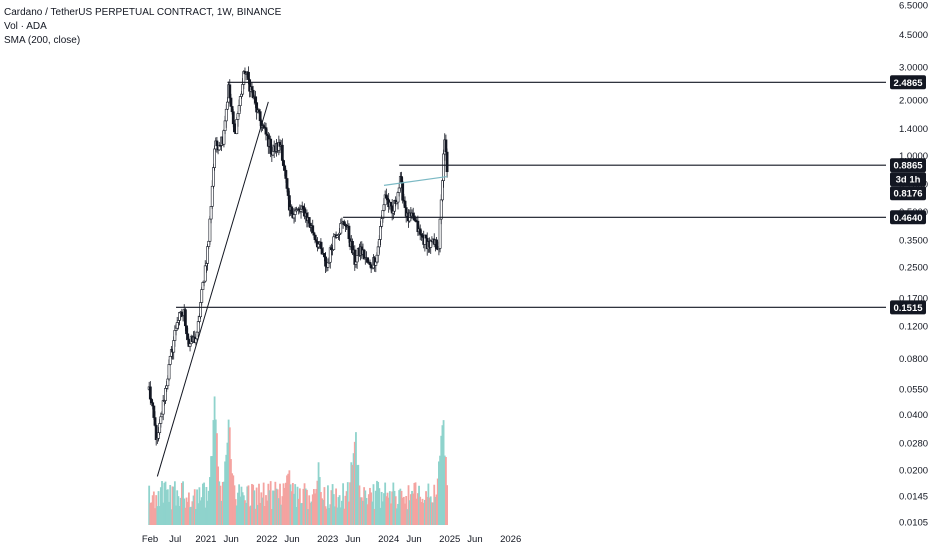 The width and height of the screenshot is (932, 550). What do you see at coordinates (25, 26) in the screenshot?
I see `legend-volume: Vol · ADA` at bounding box center [25, 26].